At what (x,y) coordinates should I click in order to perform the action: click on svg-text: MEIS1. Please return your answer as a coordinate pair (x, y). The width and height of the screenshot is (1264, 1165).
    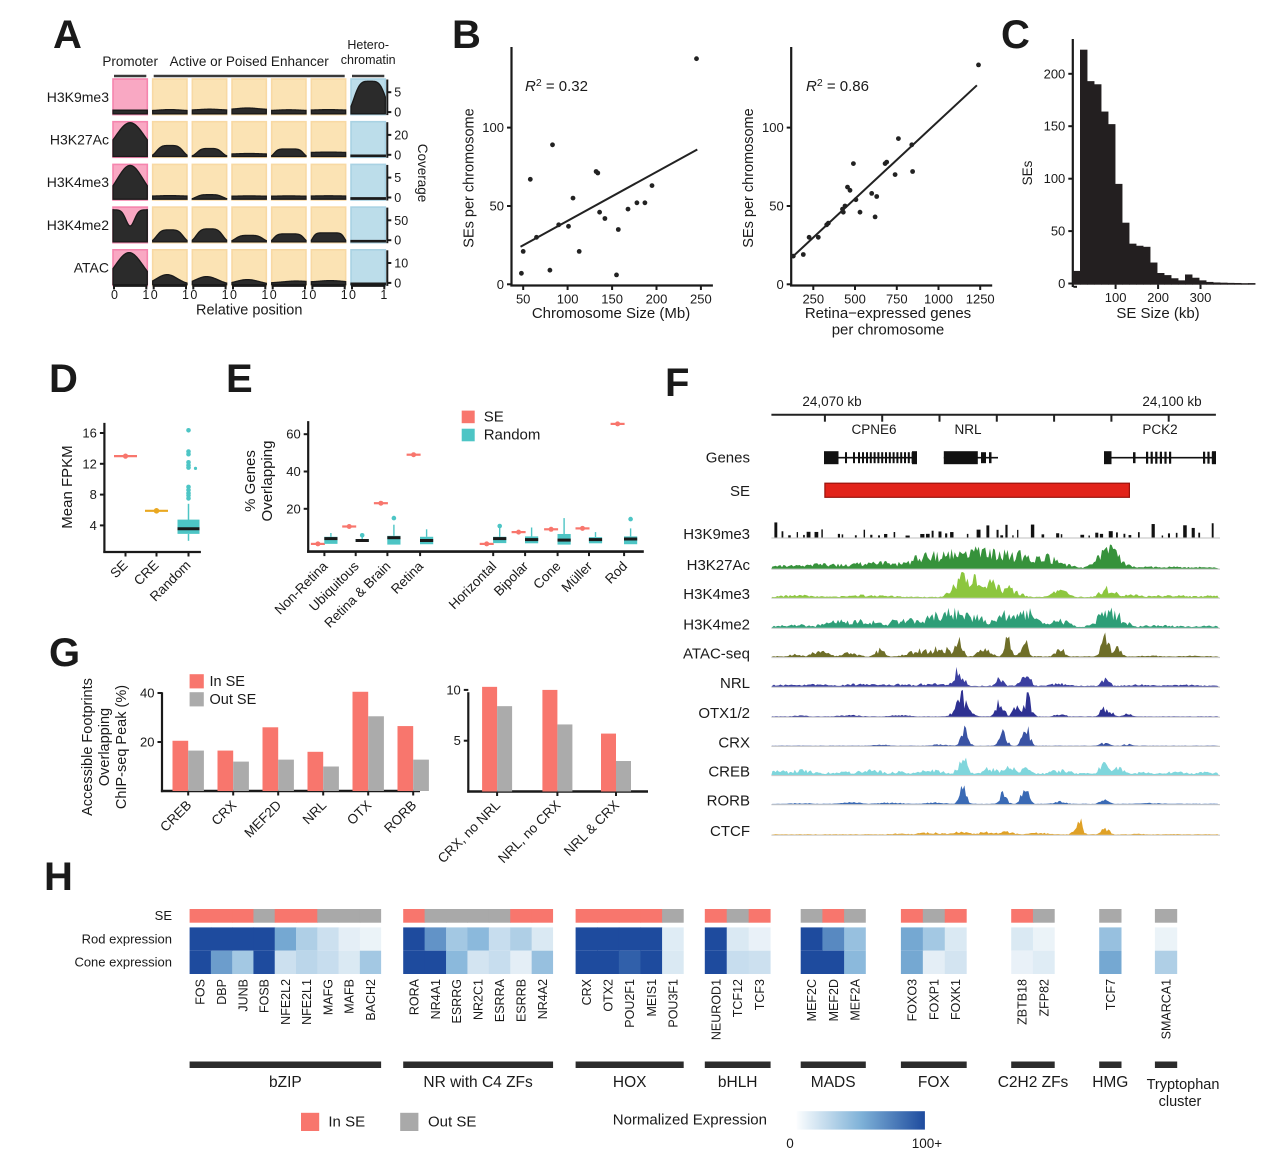
    Looking at the image, I should click on (652, 998).